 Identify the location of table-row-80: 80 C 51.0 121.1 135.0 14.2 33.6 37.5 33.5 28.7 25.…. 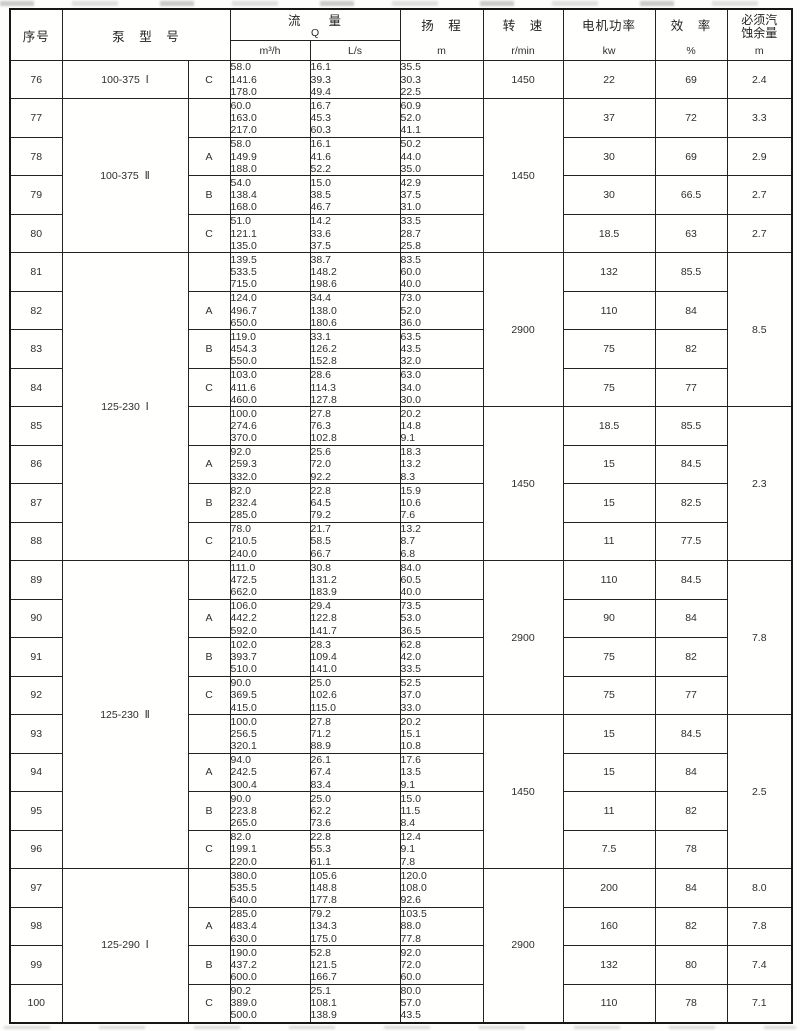
(401, 233).